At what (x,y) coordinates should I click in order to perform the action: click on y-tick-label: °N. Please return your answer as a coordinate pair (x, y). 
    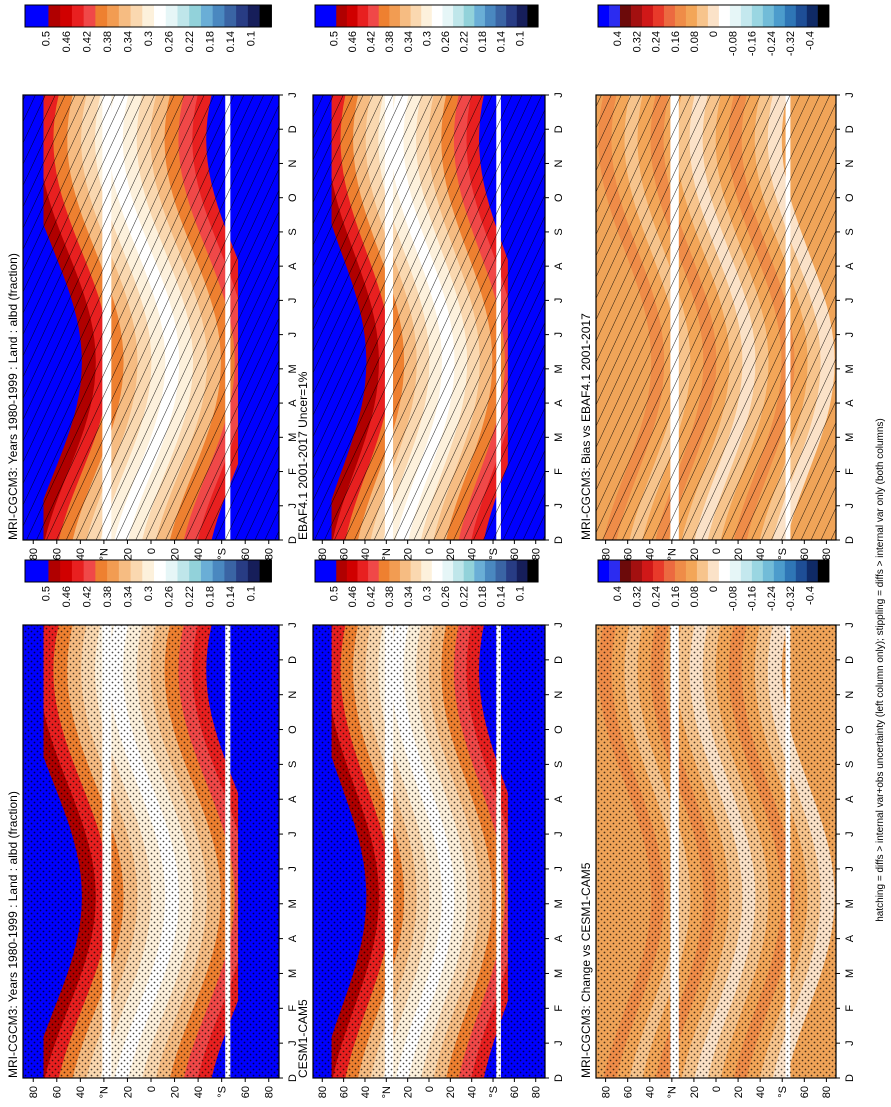
    Looking at the image, I should click on (673, 554).